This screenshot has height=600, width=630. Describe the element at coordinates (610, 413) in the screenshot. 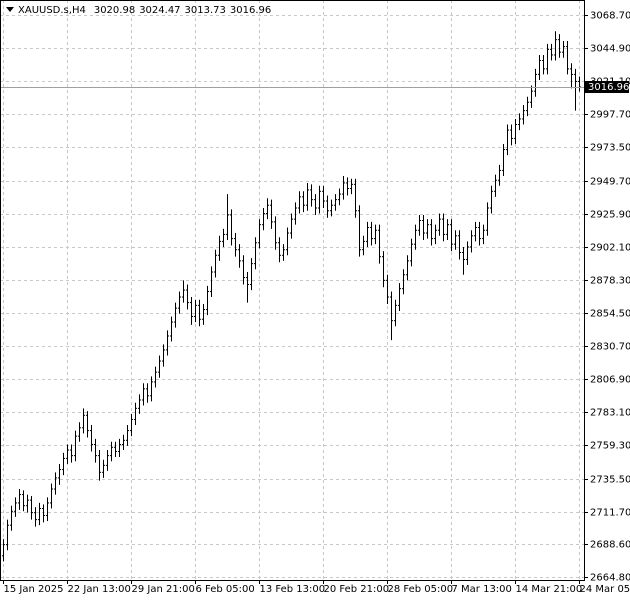

I see `y-tick-label: 2783.10` at that location.